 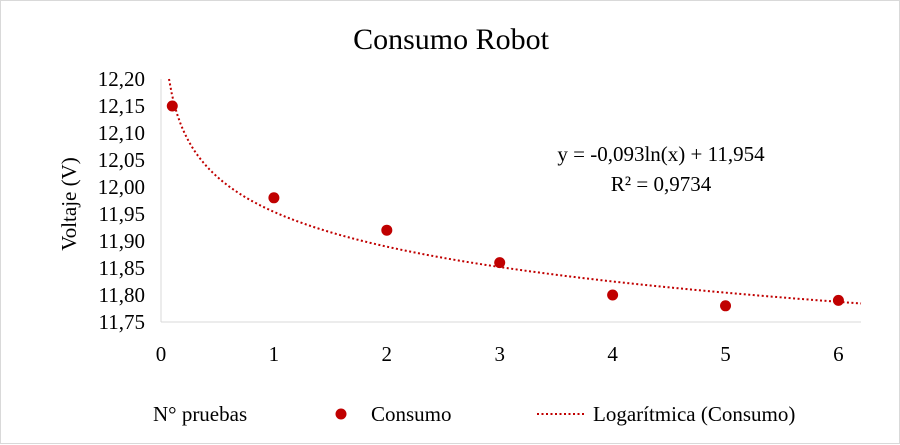 What do you see at coordinates (122, 268) in the screenshot?
I see `y-tick-label: 11,85` at bounding box center [122, 268].